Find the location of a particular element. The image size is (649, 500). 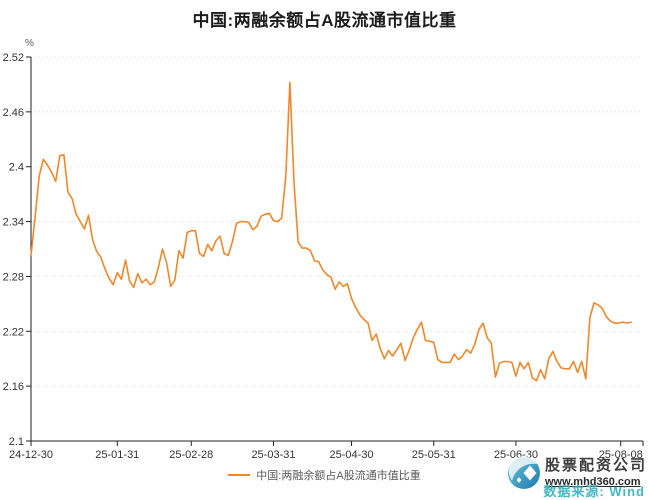

watermark: 股票配资公司 www.mhd360.com is located at coordinates (576, 473).